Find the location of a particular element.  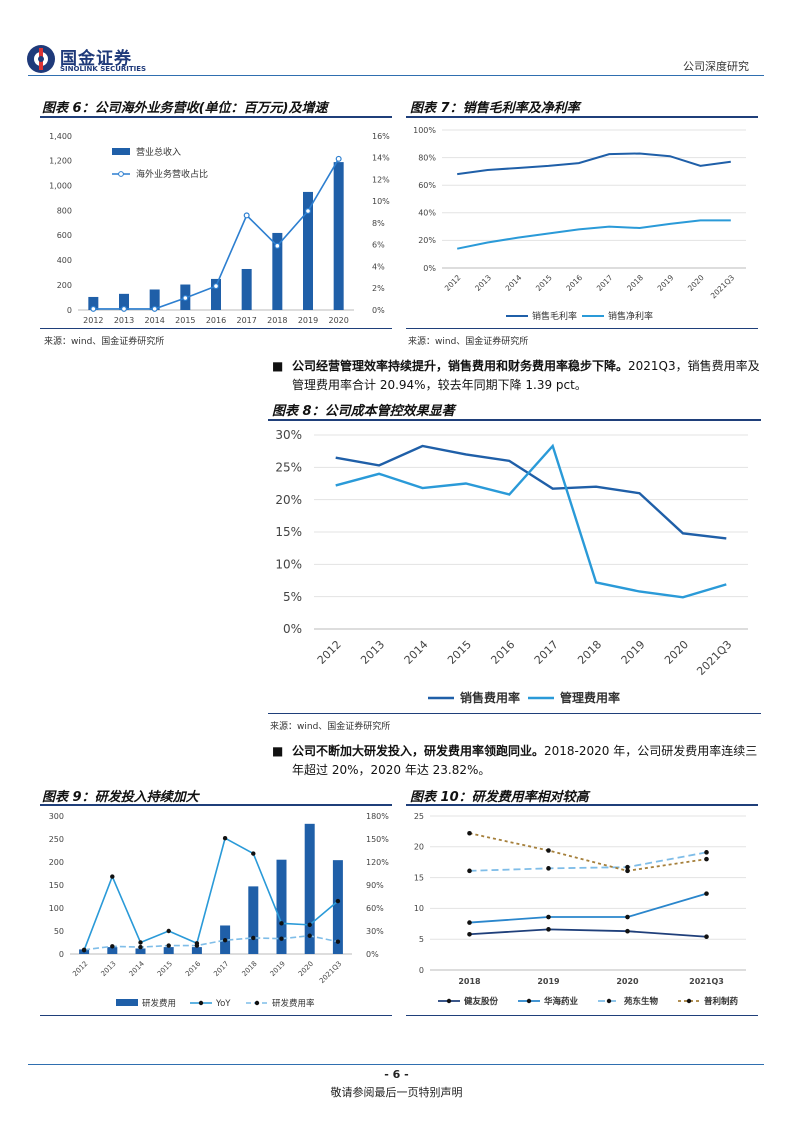

legend-label: 研发费用 is located at coordinates (159, 1003).